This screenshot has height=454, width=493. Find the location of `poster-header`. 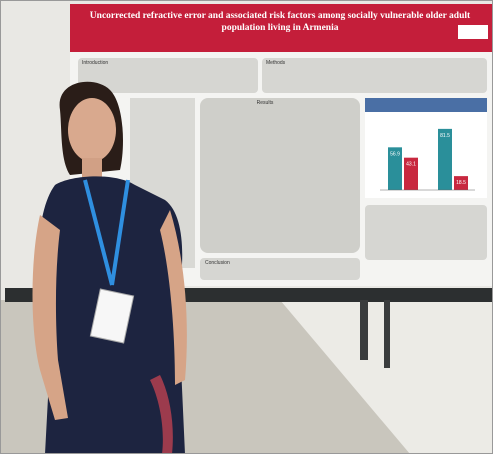

poster-header is located at coordinates (281, 28).